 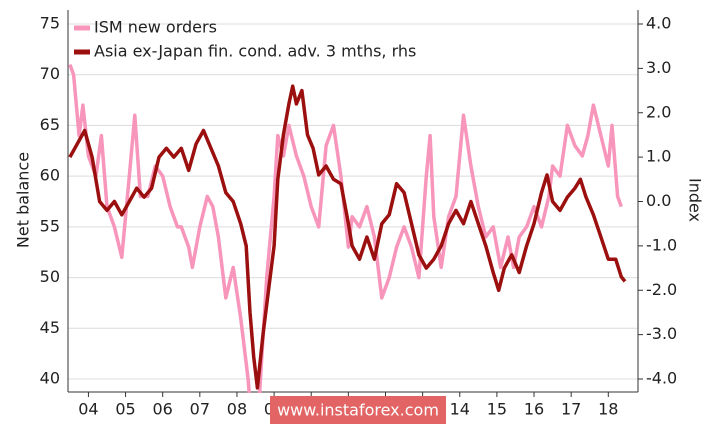 I want to click on x-tick-label: 04, so click(x=88, y=409).